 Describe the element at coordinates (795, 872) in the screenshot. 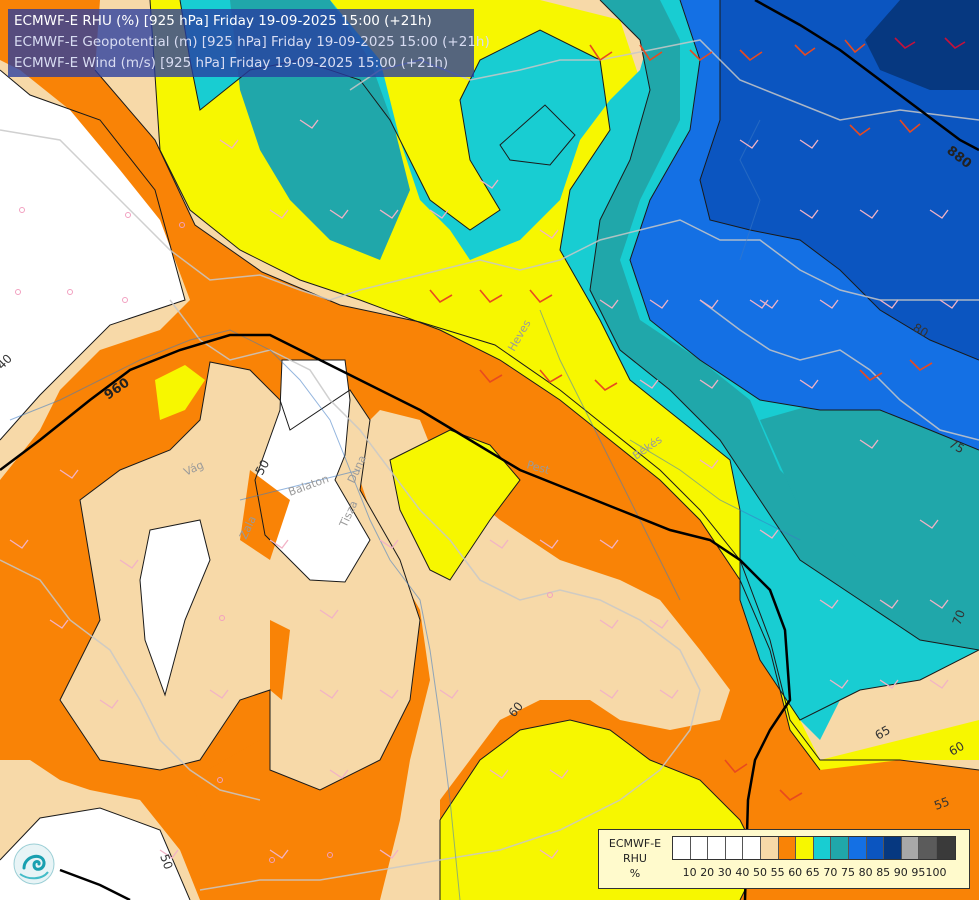

I see `legend-tick-label: 60` at that location.